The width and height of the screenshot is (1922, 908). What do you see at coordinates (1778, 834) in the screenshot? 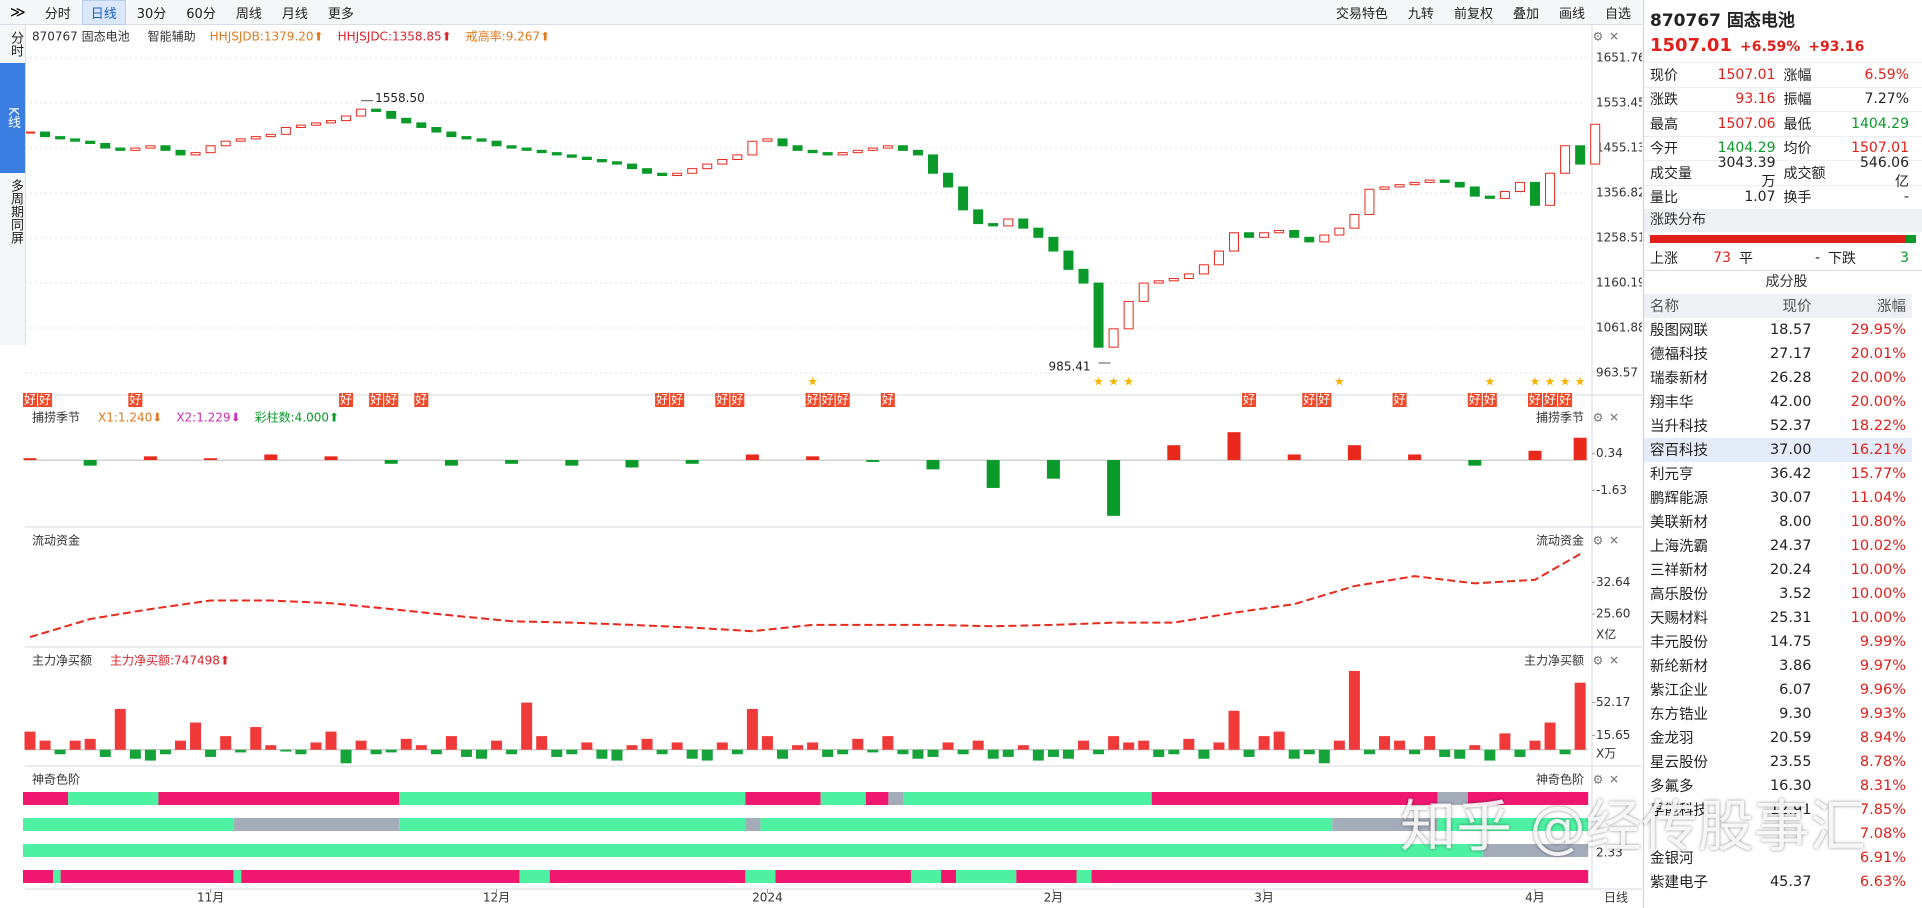
I see `table-row: 7.08%` at bounding box center [1778, 834].